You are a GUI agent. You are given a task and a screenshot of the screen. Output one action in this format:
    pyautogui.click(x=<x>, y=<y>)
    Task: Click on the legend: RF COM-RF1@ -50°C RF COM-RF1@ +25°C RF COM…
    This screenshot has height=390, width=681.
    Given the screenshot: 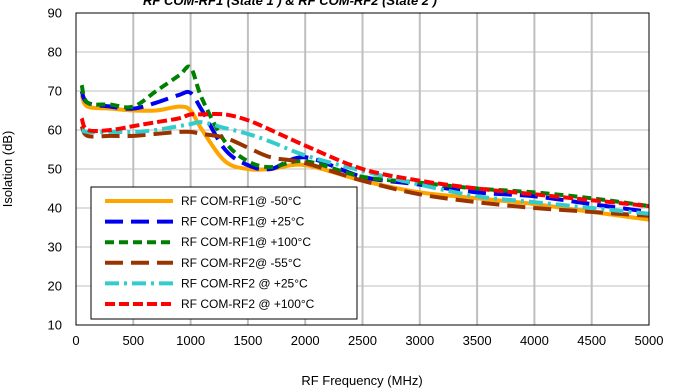 What is the action you would take?
    pyautogui.click(x=224, y=253)
    